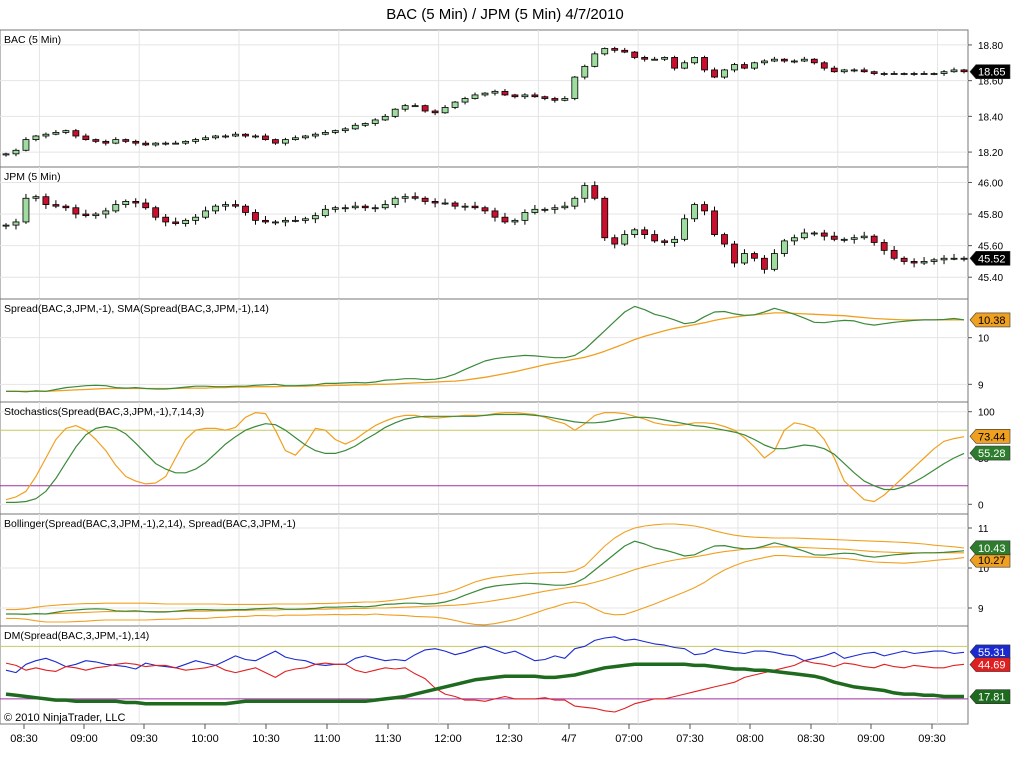 This screenshot has width=1016, height=768. I want to click on bollinger-band-last-value: 10.27, so click(990, 560).